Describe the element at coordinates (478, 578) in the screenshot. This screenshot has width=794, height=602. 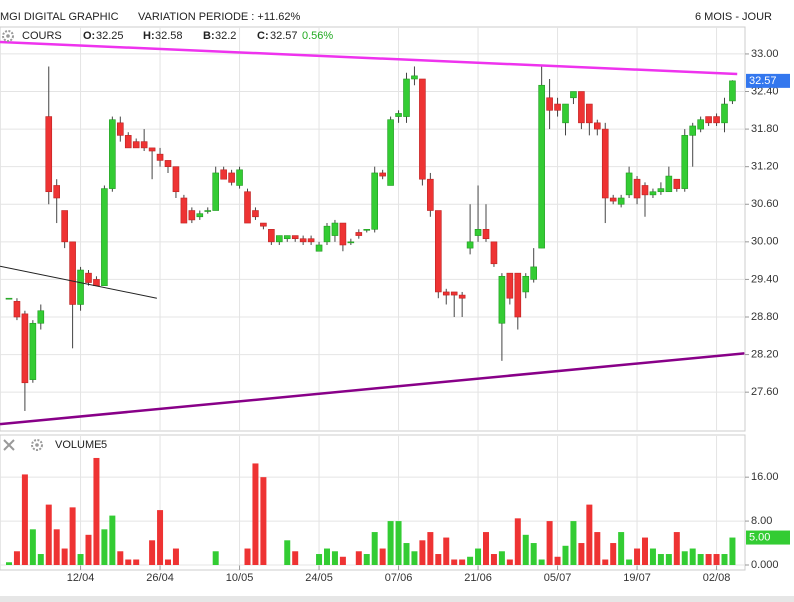
I see `x-tick-label: 21/06` at that location.